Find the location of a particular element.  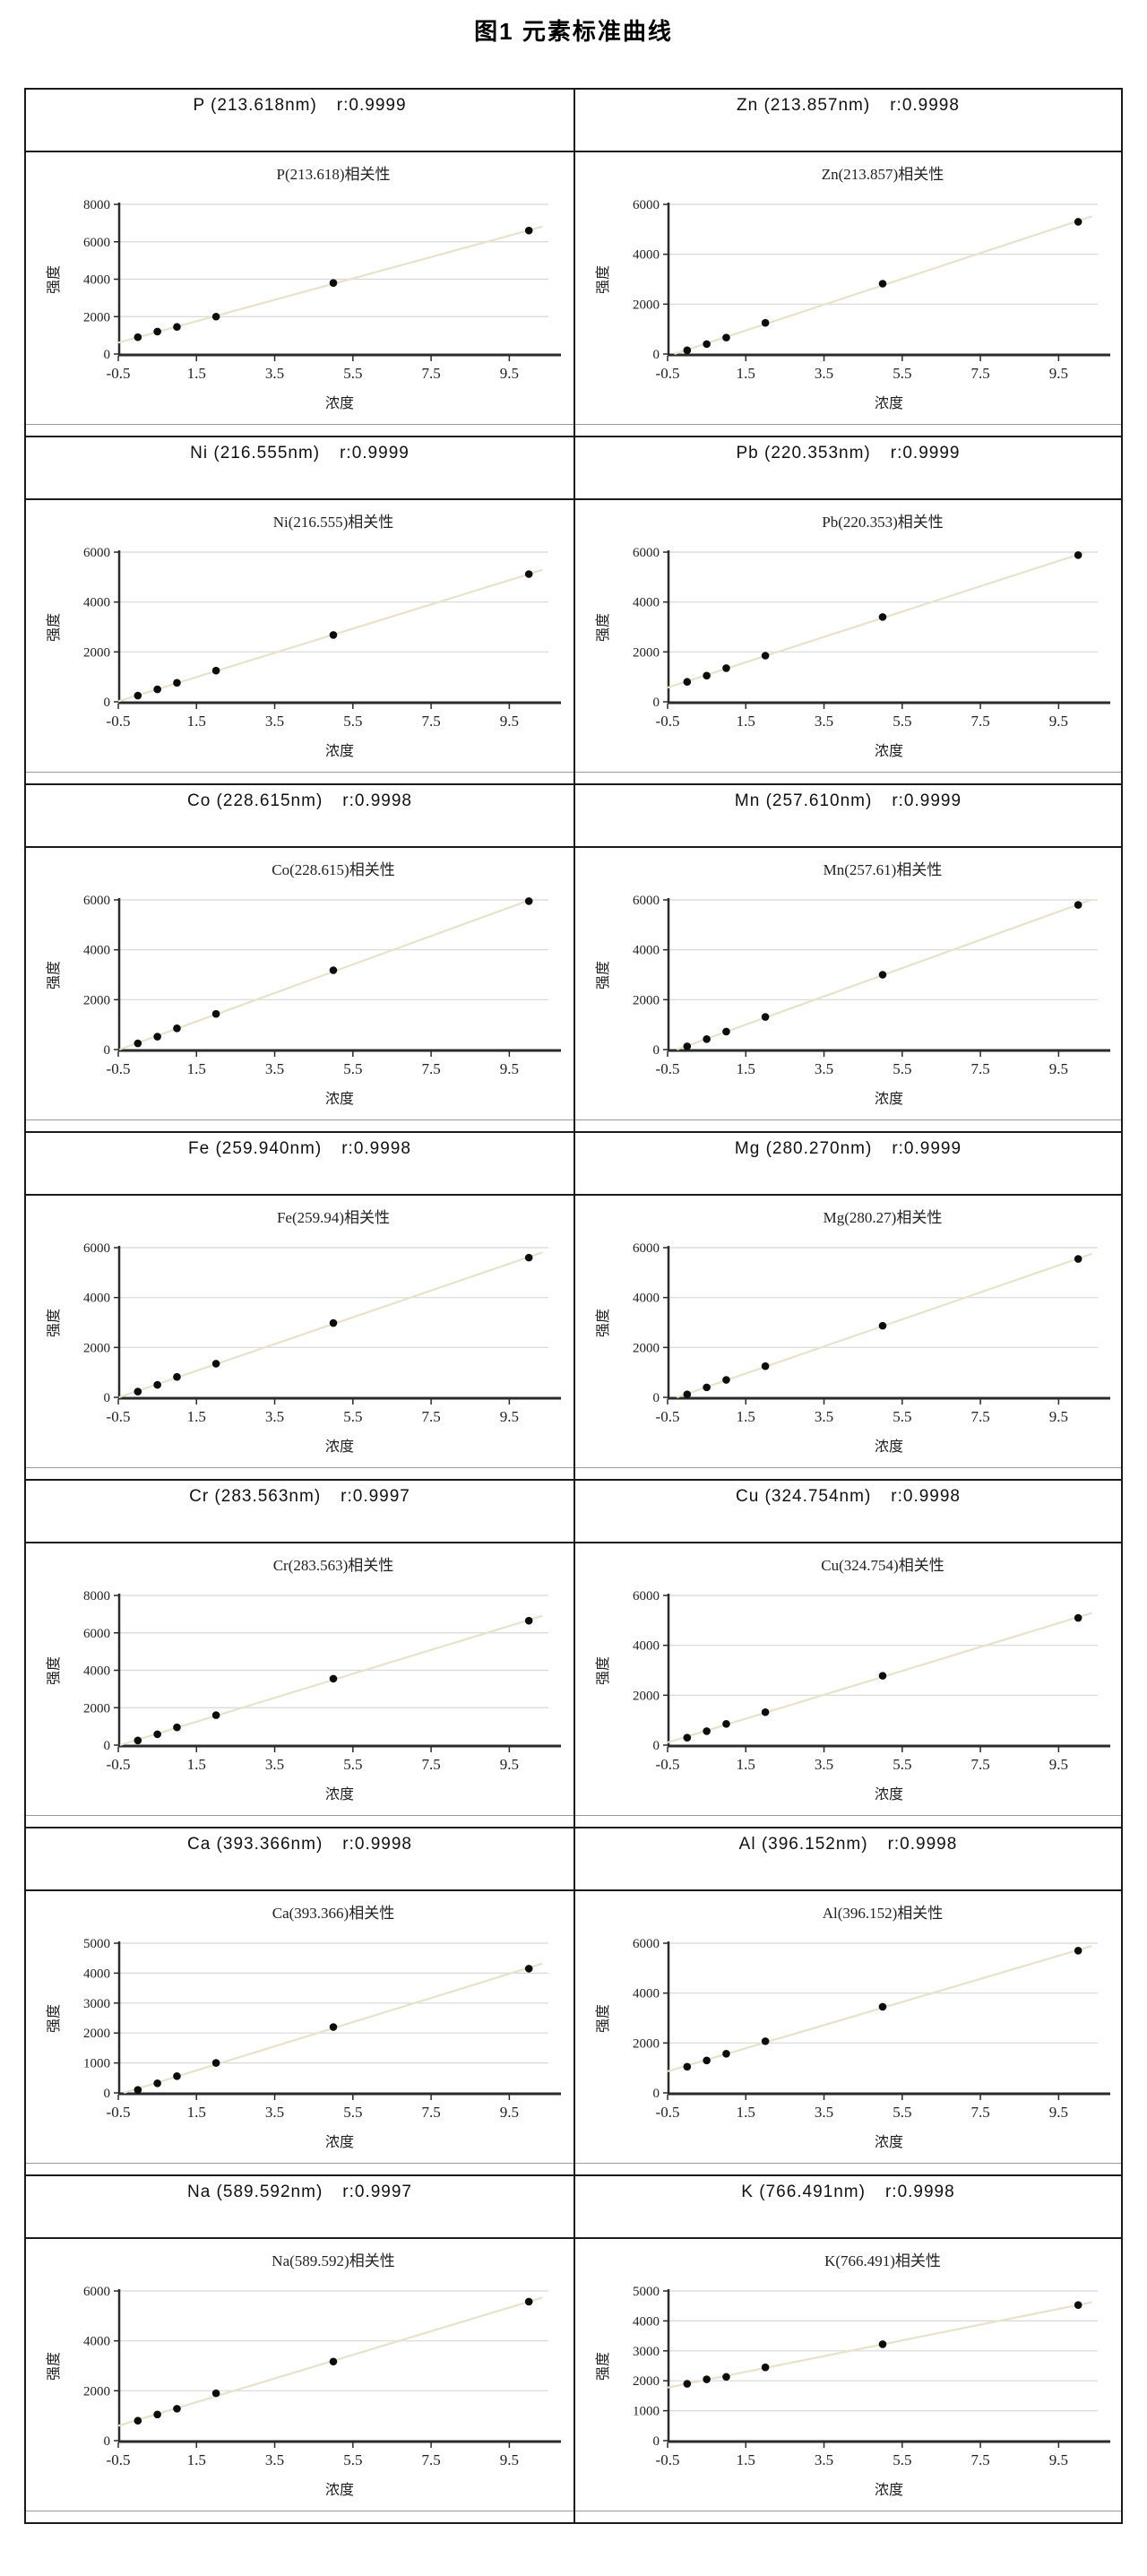

element-wavelength-label: Fe (259.940nm) is located at coordinates (255, 1148).